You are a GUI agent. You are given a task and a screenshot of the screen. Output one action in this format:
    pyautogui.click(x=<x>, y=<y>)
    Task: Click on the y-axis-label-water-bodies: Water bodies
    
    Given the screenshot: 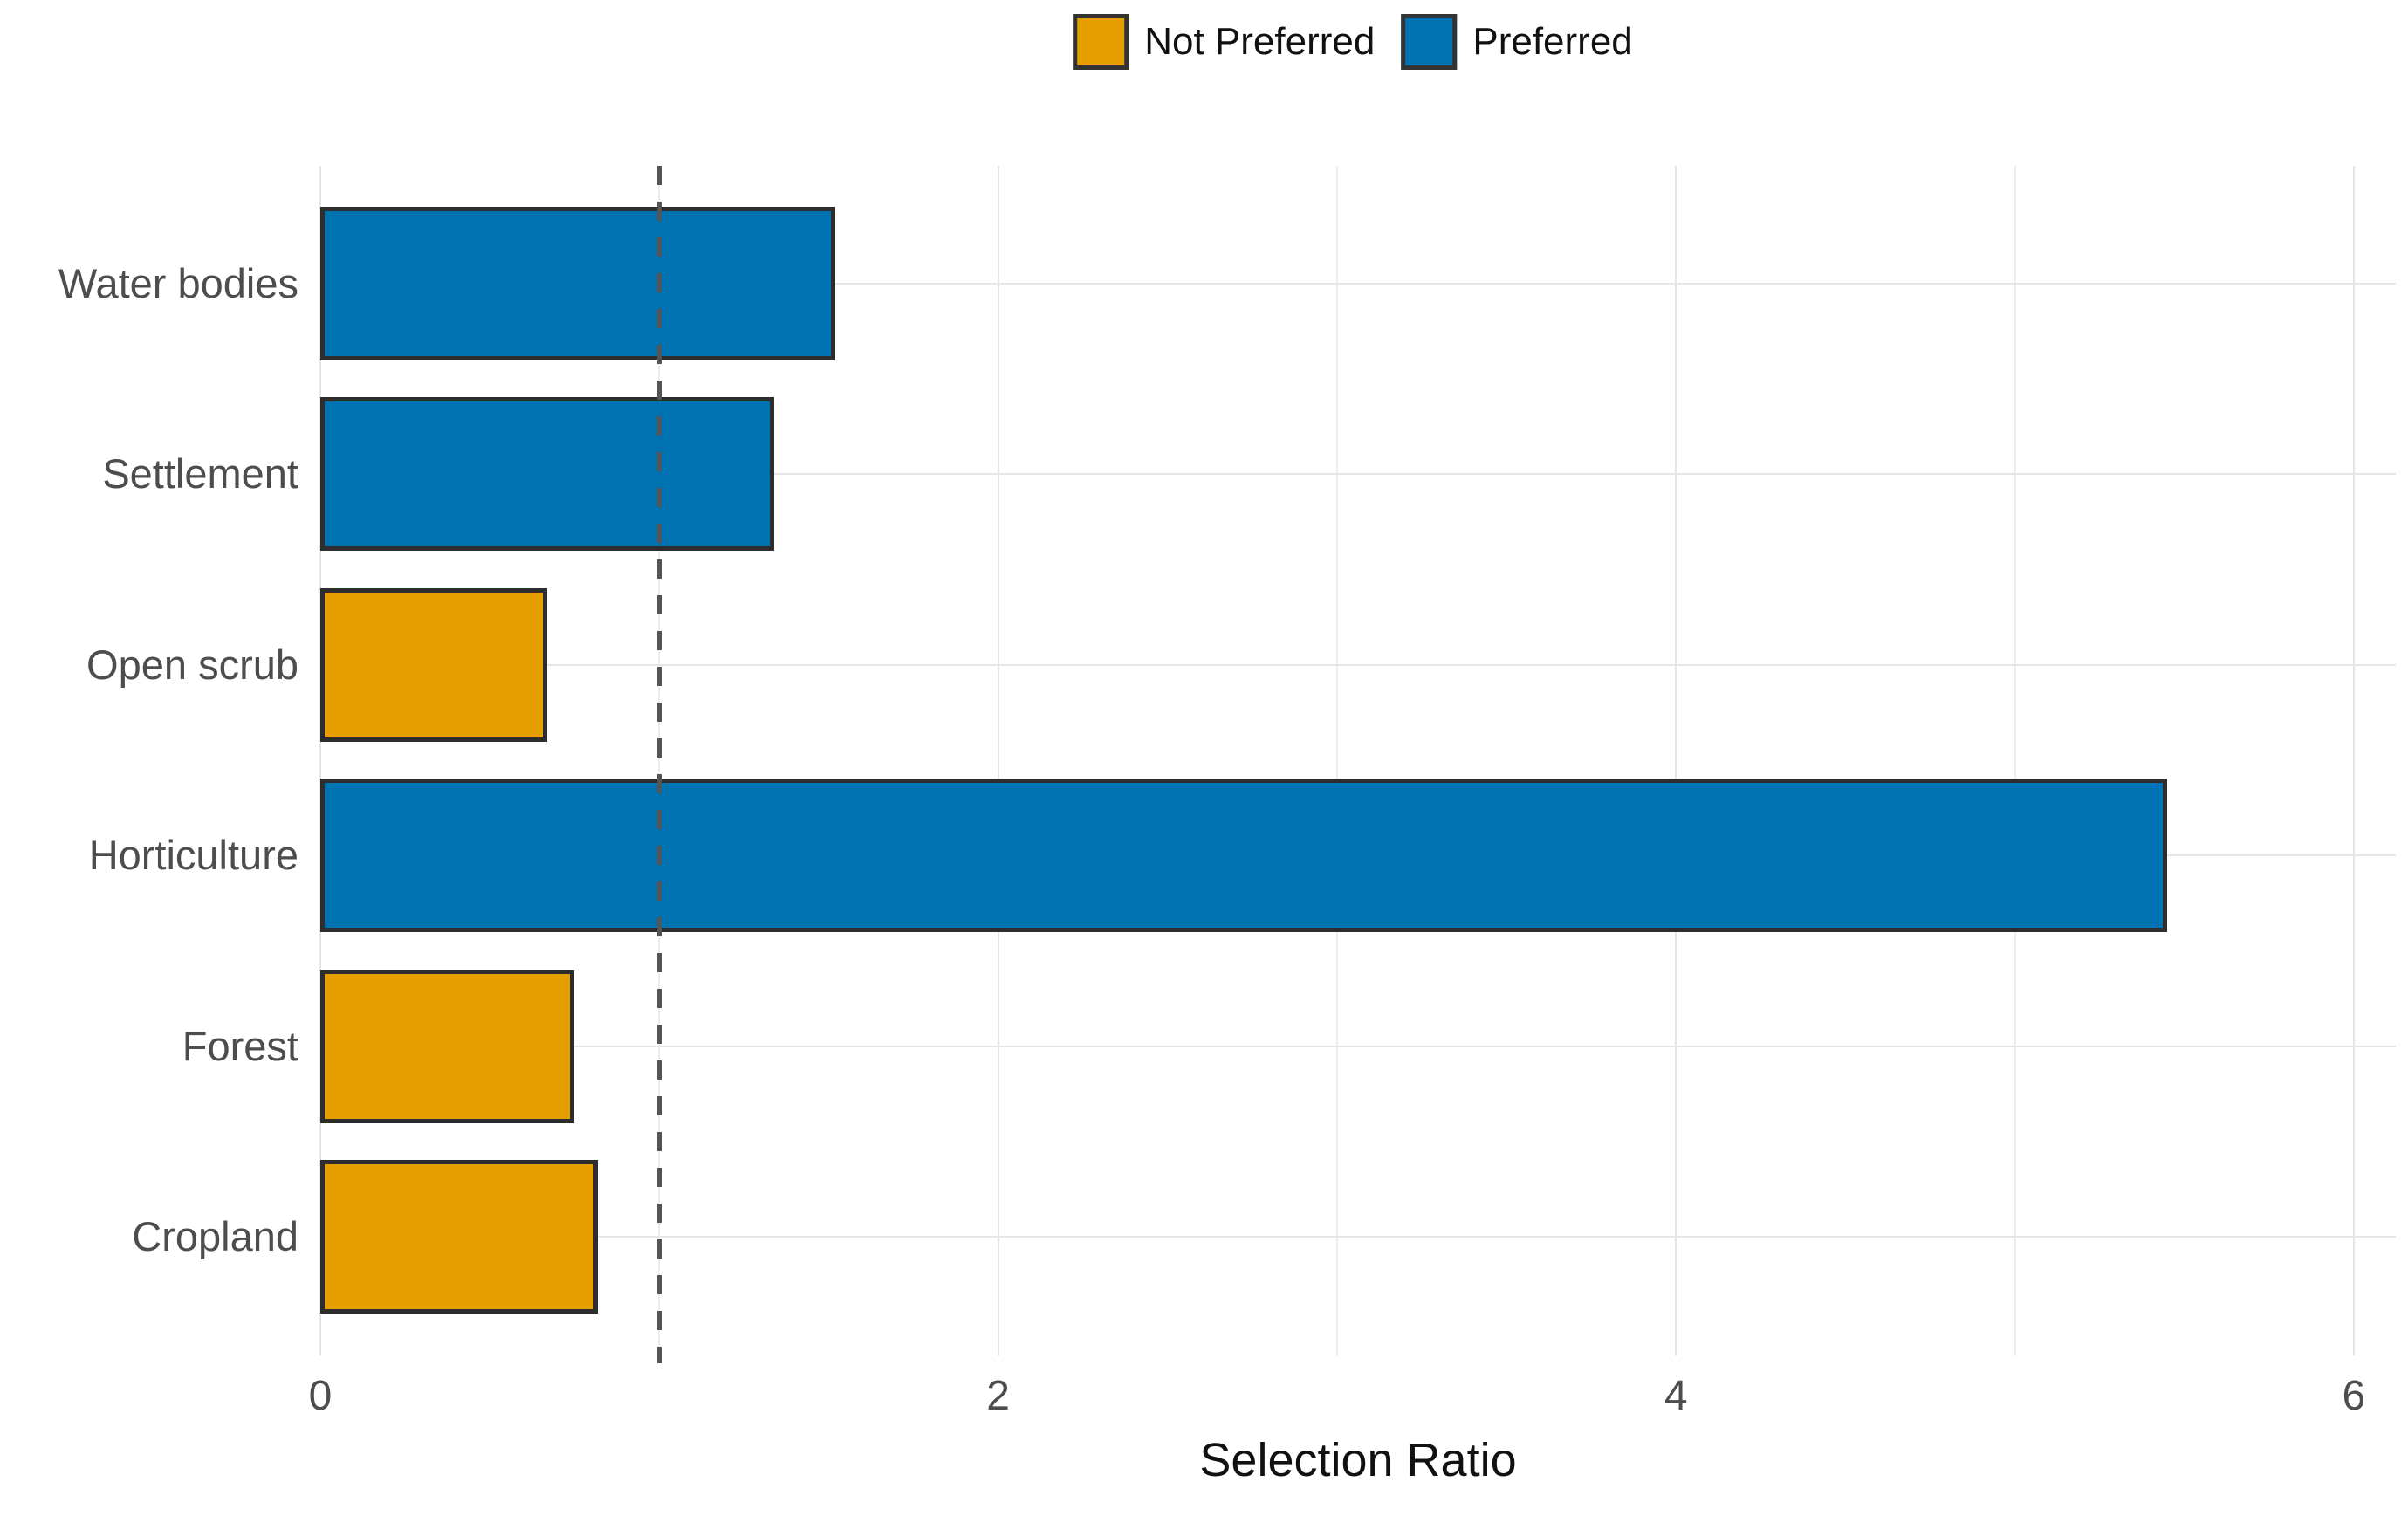 What is the action you would take?
    pyautogui.click(x=178, y=283)
    